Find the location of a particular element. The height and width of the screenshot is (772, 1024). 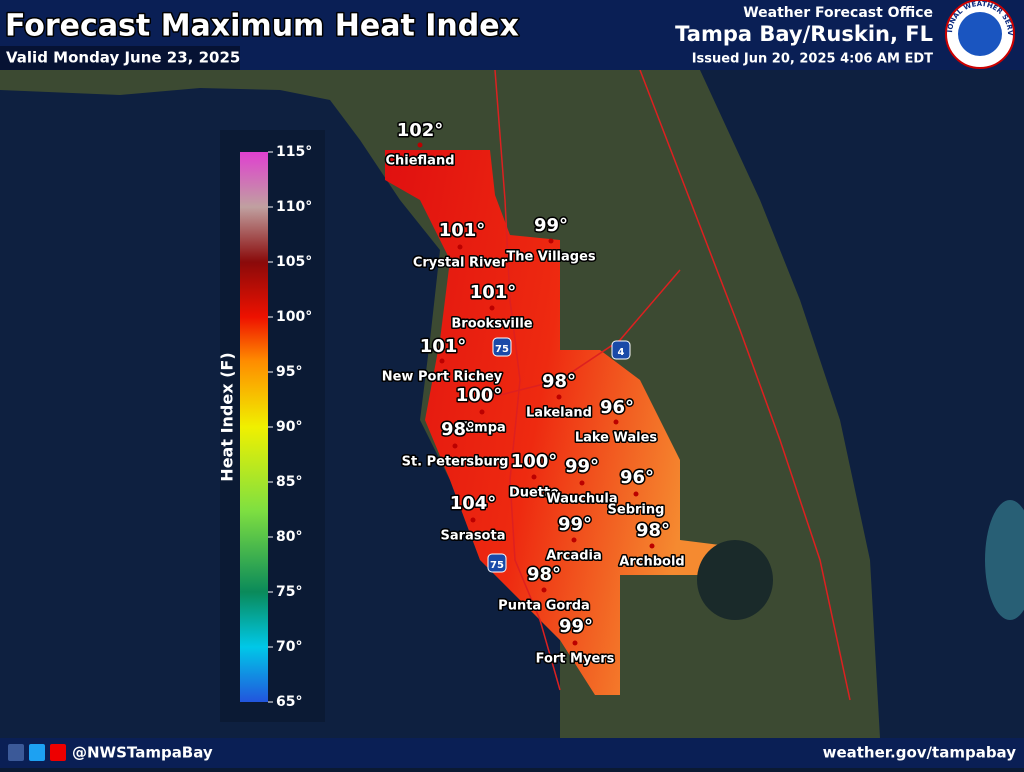

i4 is located at coordinates (580, 335).